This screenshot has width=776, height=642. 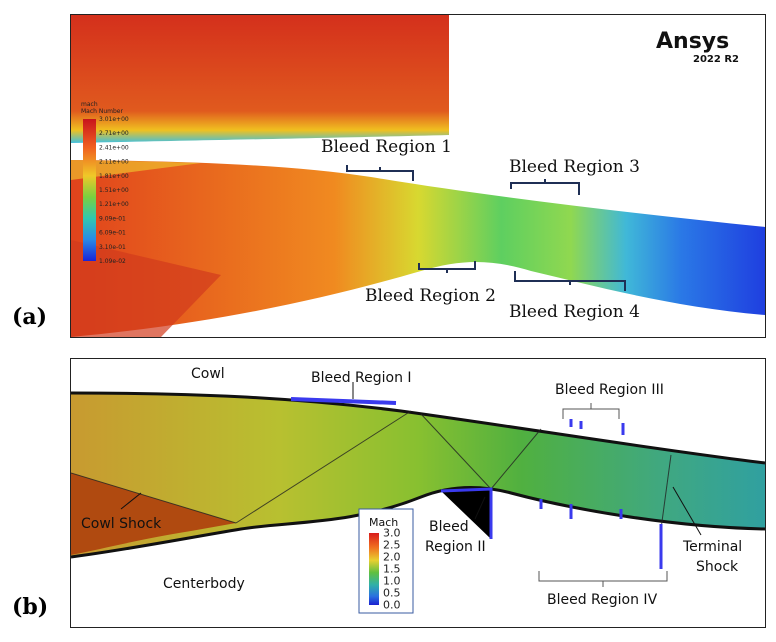 I want to click on legend-tick-label: 0.5, so click(x=392, y=593).